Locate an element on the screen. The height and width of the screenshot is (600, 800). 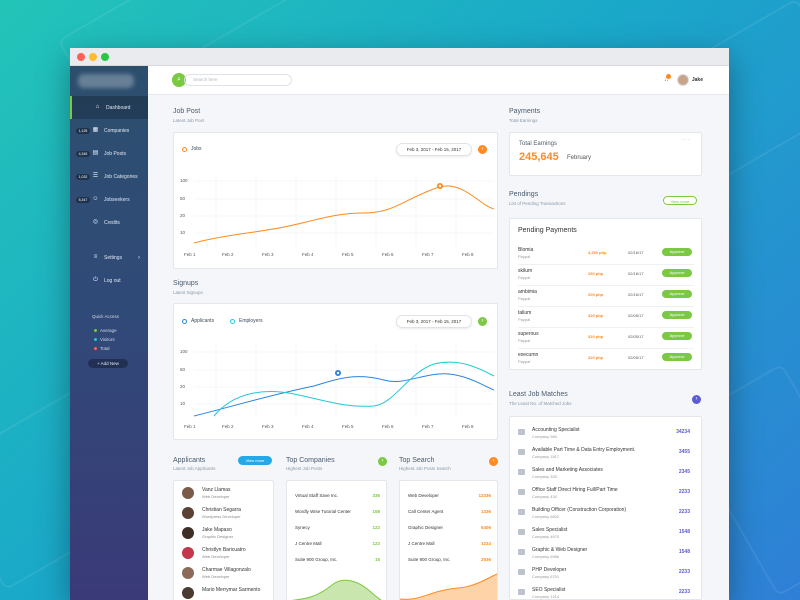
list-item: Graphic & Web Designer Company 6986 1548 is located at coordinates (606, 555).